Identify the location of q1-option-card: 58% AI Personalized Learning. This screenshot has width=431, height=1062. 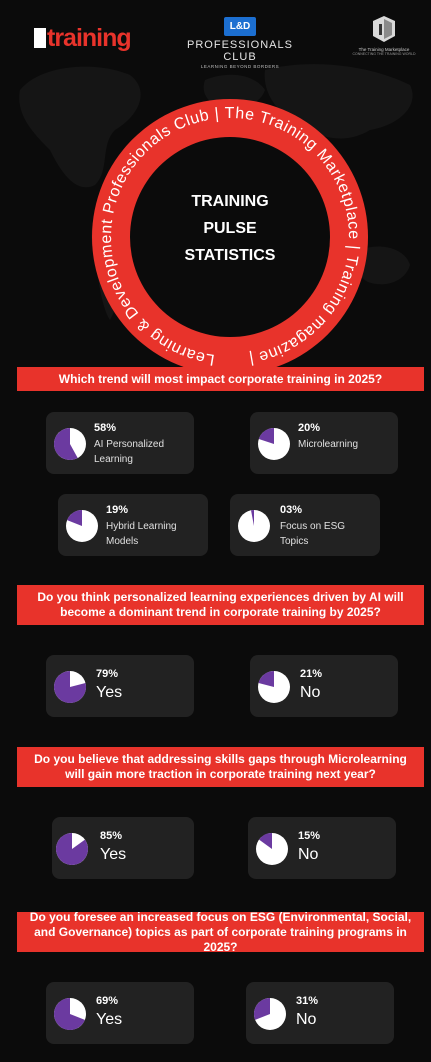
(120, 443).